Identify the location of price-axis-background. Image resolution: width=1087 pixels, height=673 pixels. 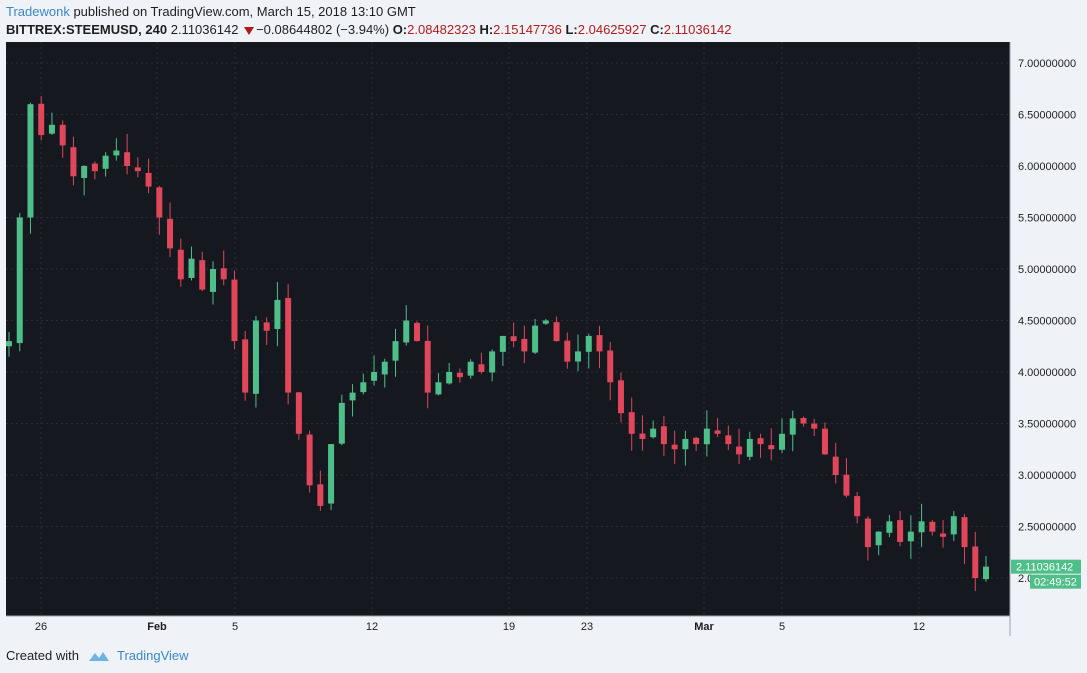
(1045, 339).